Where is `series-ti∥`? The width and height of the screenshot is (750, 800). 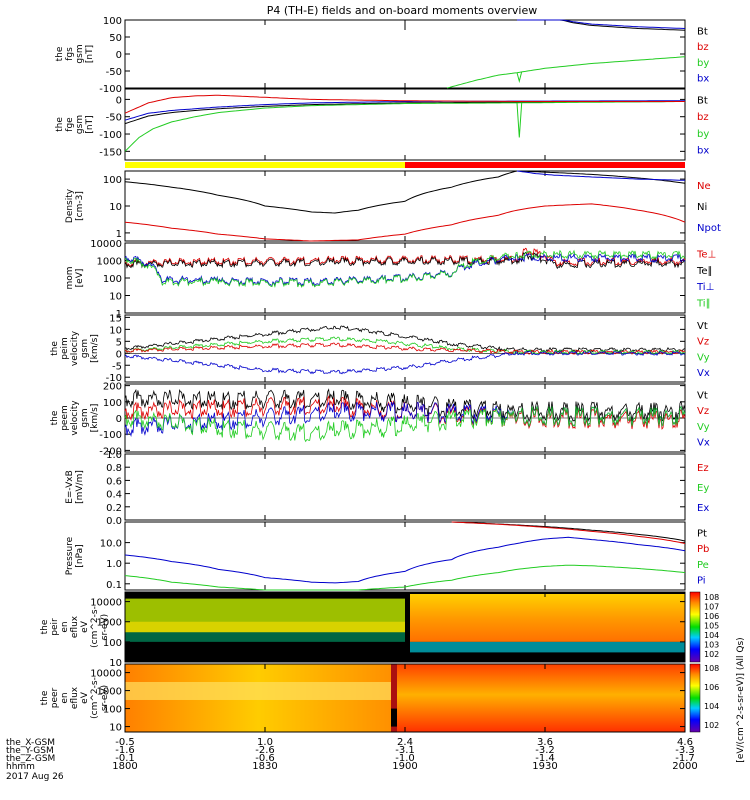 series-ti∥ is located at coordinates (405, 268).